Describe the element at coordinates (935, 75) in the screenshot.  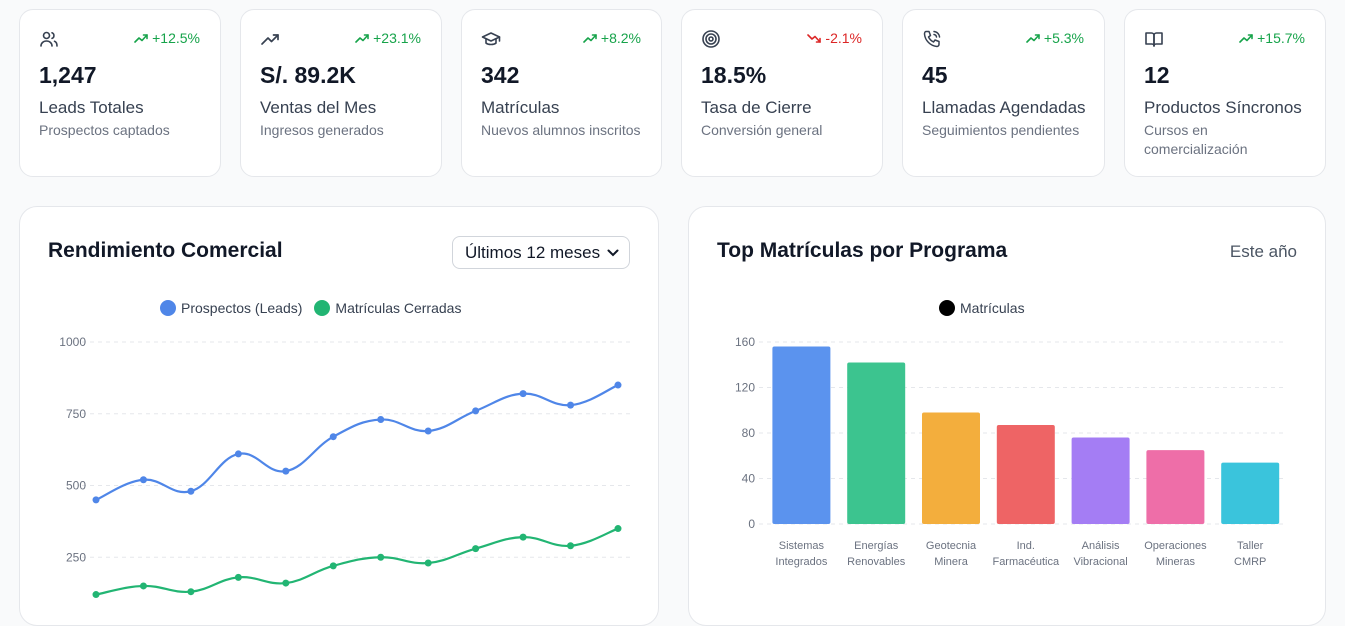
I see `stat-value: 45` at that location.